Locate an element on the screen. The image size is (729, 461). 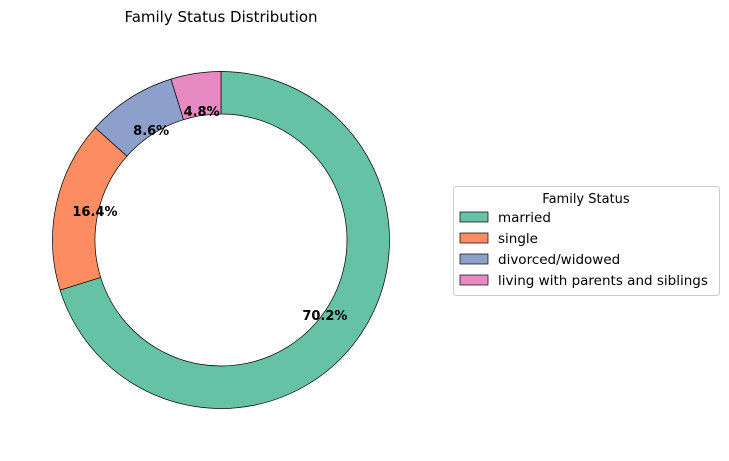
legend-swatch-married is located at coordinates (474, 217).